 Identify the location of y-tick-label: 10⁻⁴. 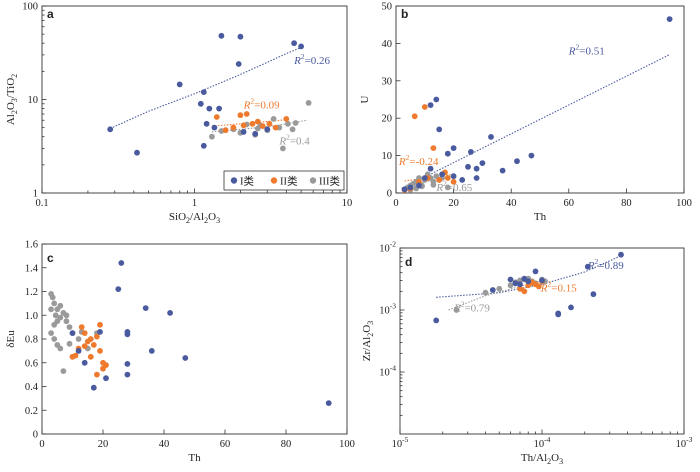
(387, 371).